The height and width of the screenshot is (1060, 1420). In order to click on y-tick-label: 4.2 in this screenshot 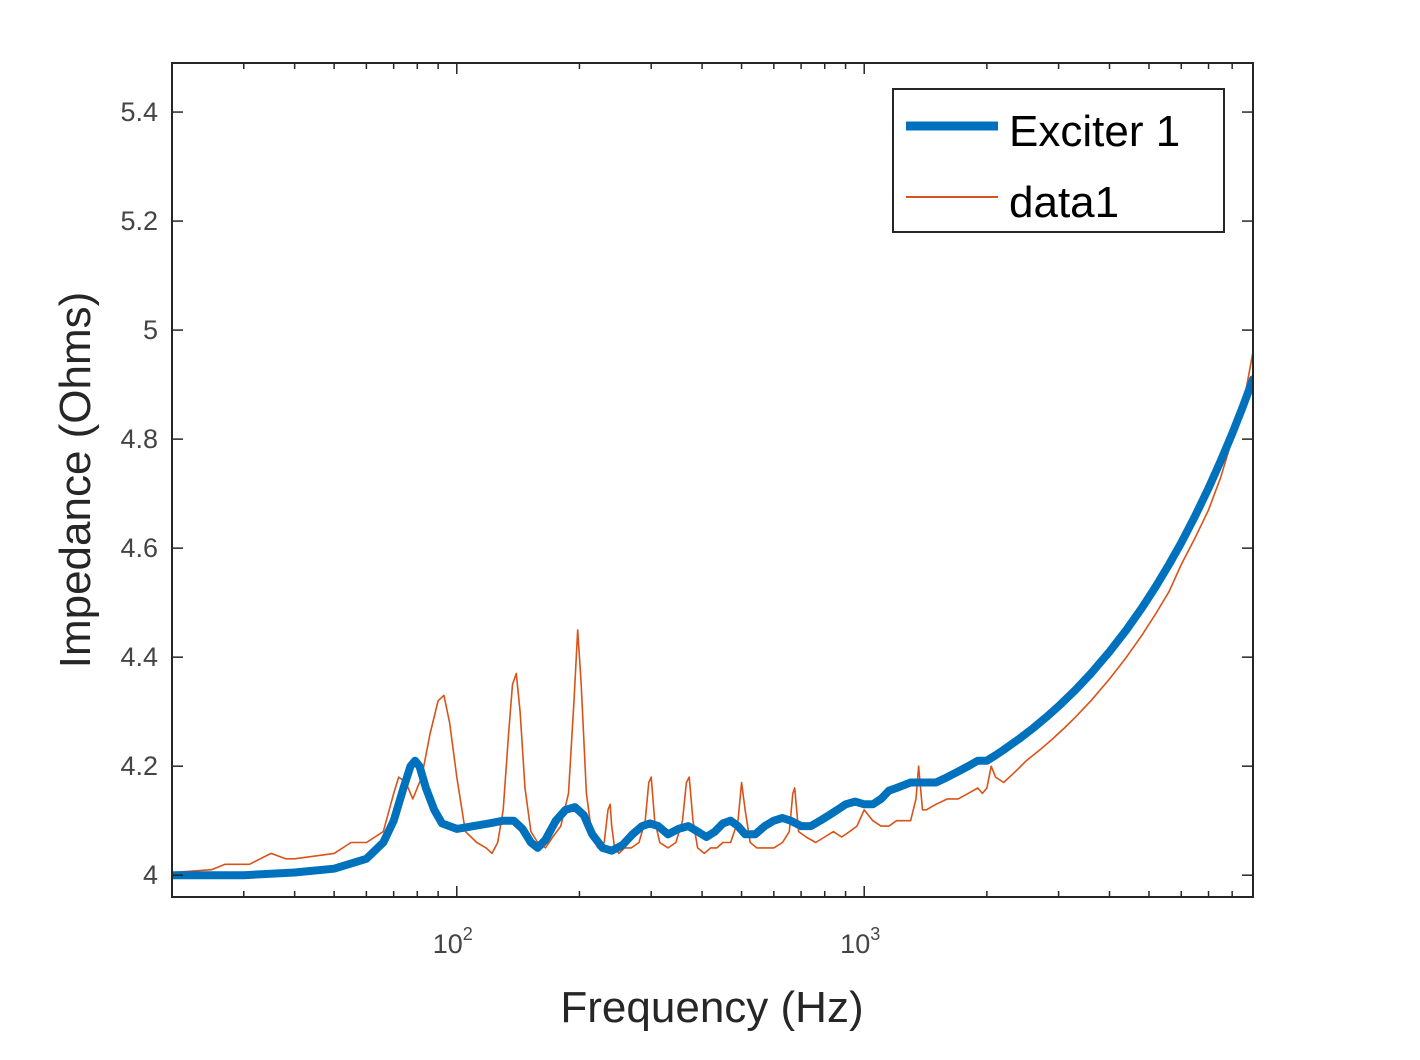, I will do `click(139, 766)`.